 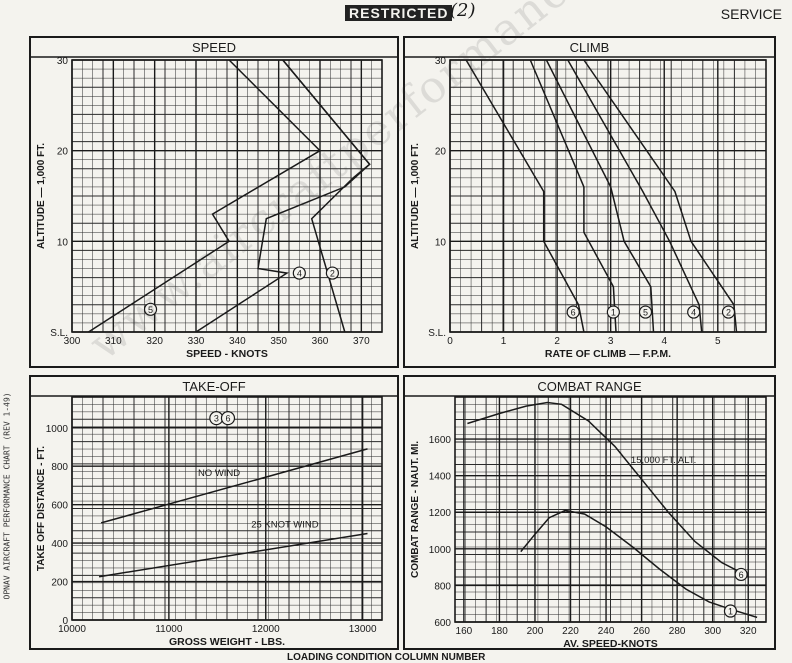 I want to click on climb-series-marker-label: 6, so click(x=573, y=313).